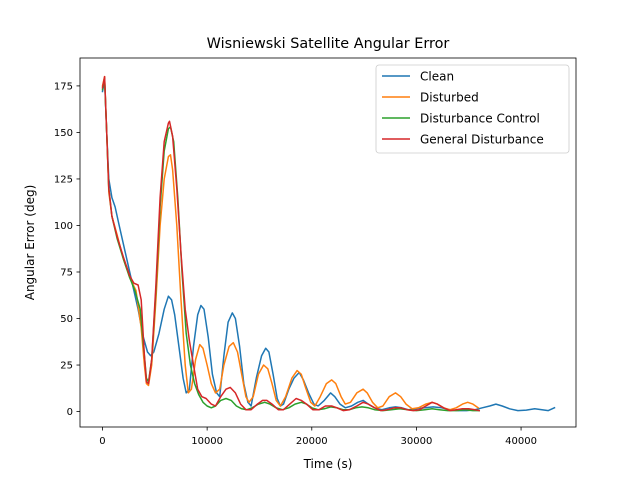 This screenshot has height=480, width=640. Describe the element at coordinates (66, 366) in the screenshot. I see `y-tick-label: 25` at that location.